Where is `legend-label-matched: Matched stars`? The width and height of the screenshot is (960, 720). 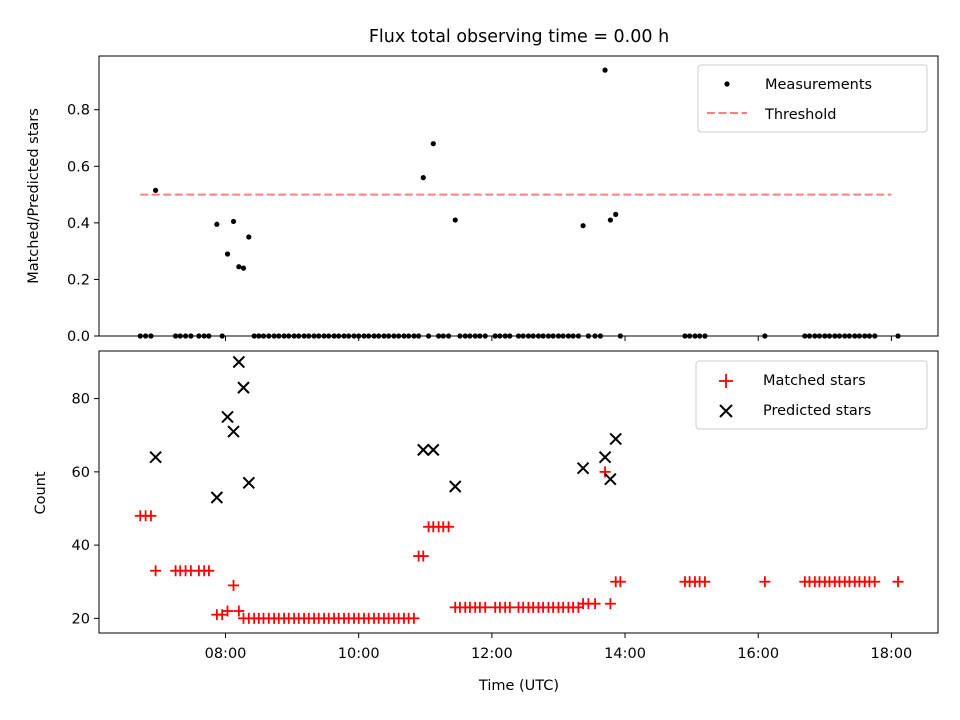 legend-label-matched: Matched stars is located at coordinates (814, 381).